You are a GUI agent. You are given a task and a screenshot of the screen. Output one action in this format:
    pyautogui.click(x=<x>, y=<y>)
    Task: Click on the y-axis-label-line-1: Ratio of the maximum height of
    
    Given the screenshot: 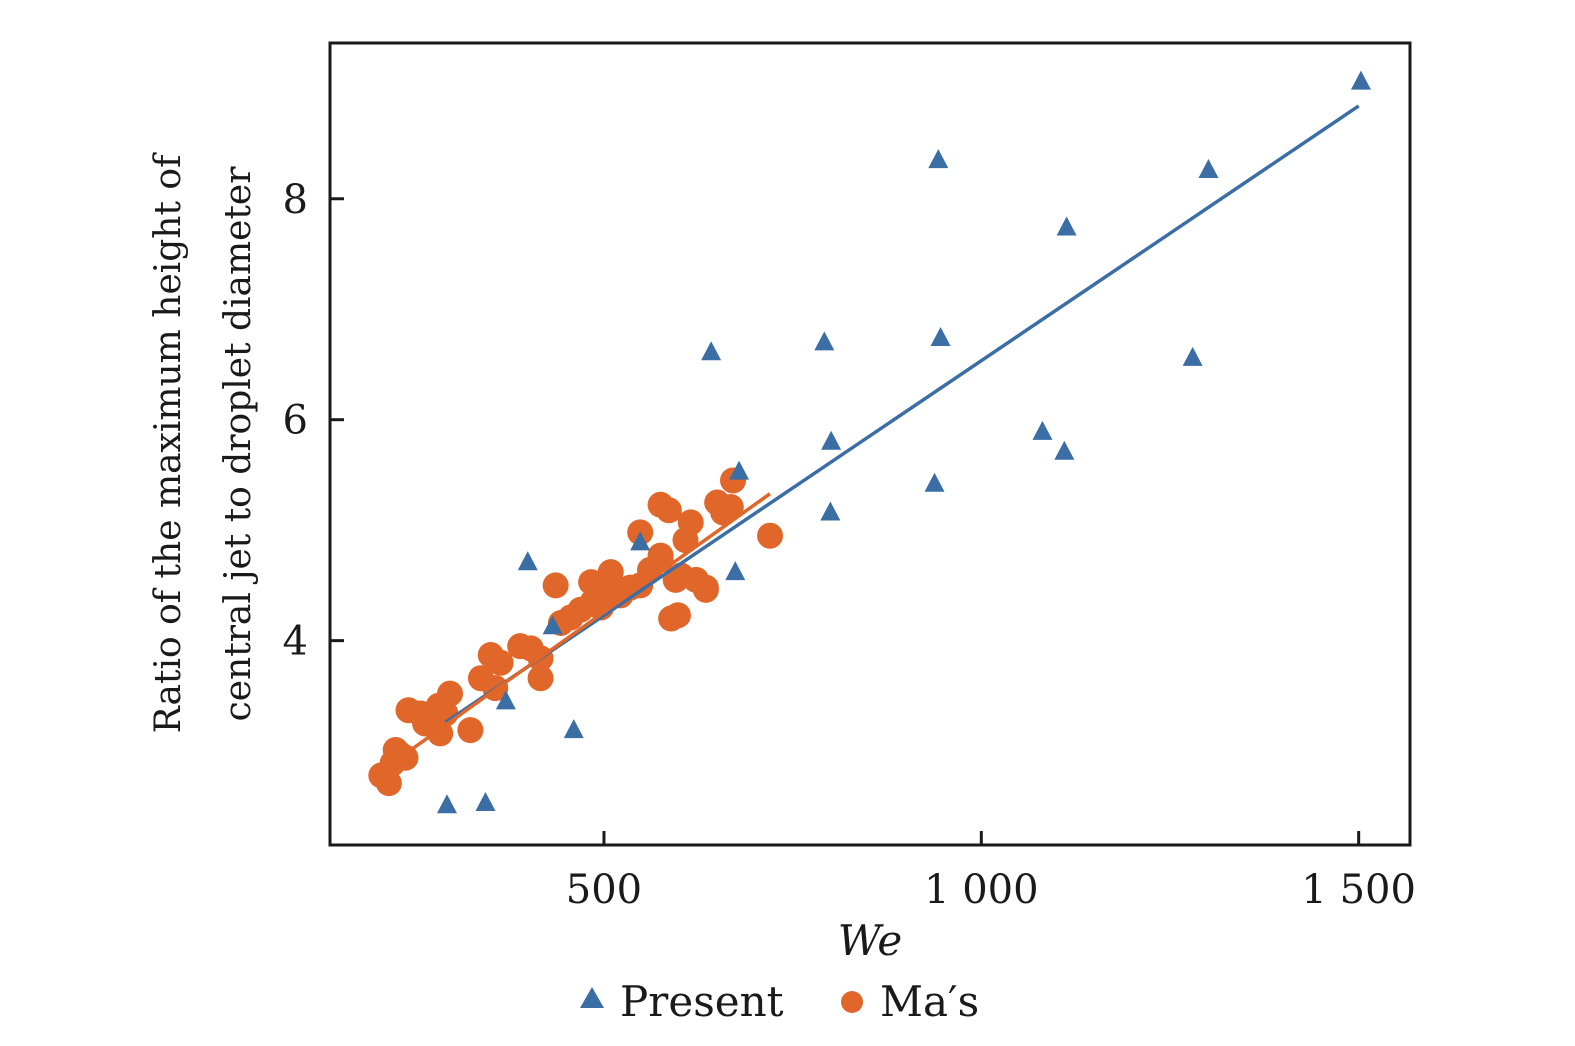 What is the action you would take?
    pyautogui.click(x=168, y=442)
    